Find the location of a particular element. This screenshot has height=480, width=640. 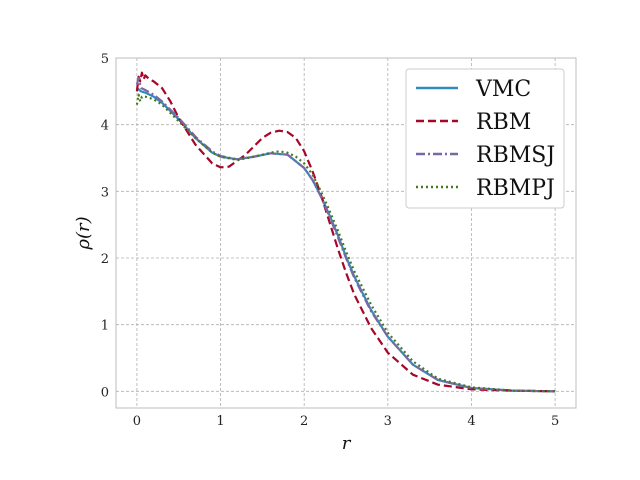

legend-box is located at coordinates (485, 138).